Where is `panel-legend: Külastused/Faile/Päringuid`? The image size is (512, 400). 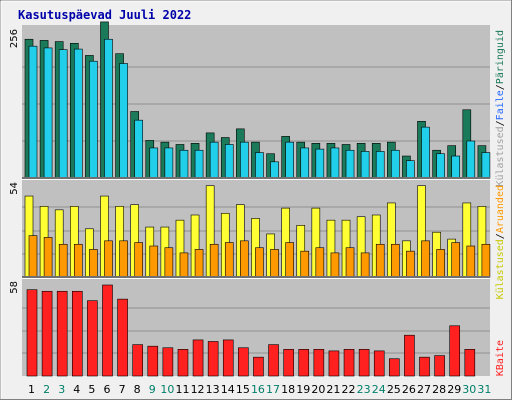
panel-legend: Külastused/Faile/Päringuid is located at coordinates (500, 108).